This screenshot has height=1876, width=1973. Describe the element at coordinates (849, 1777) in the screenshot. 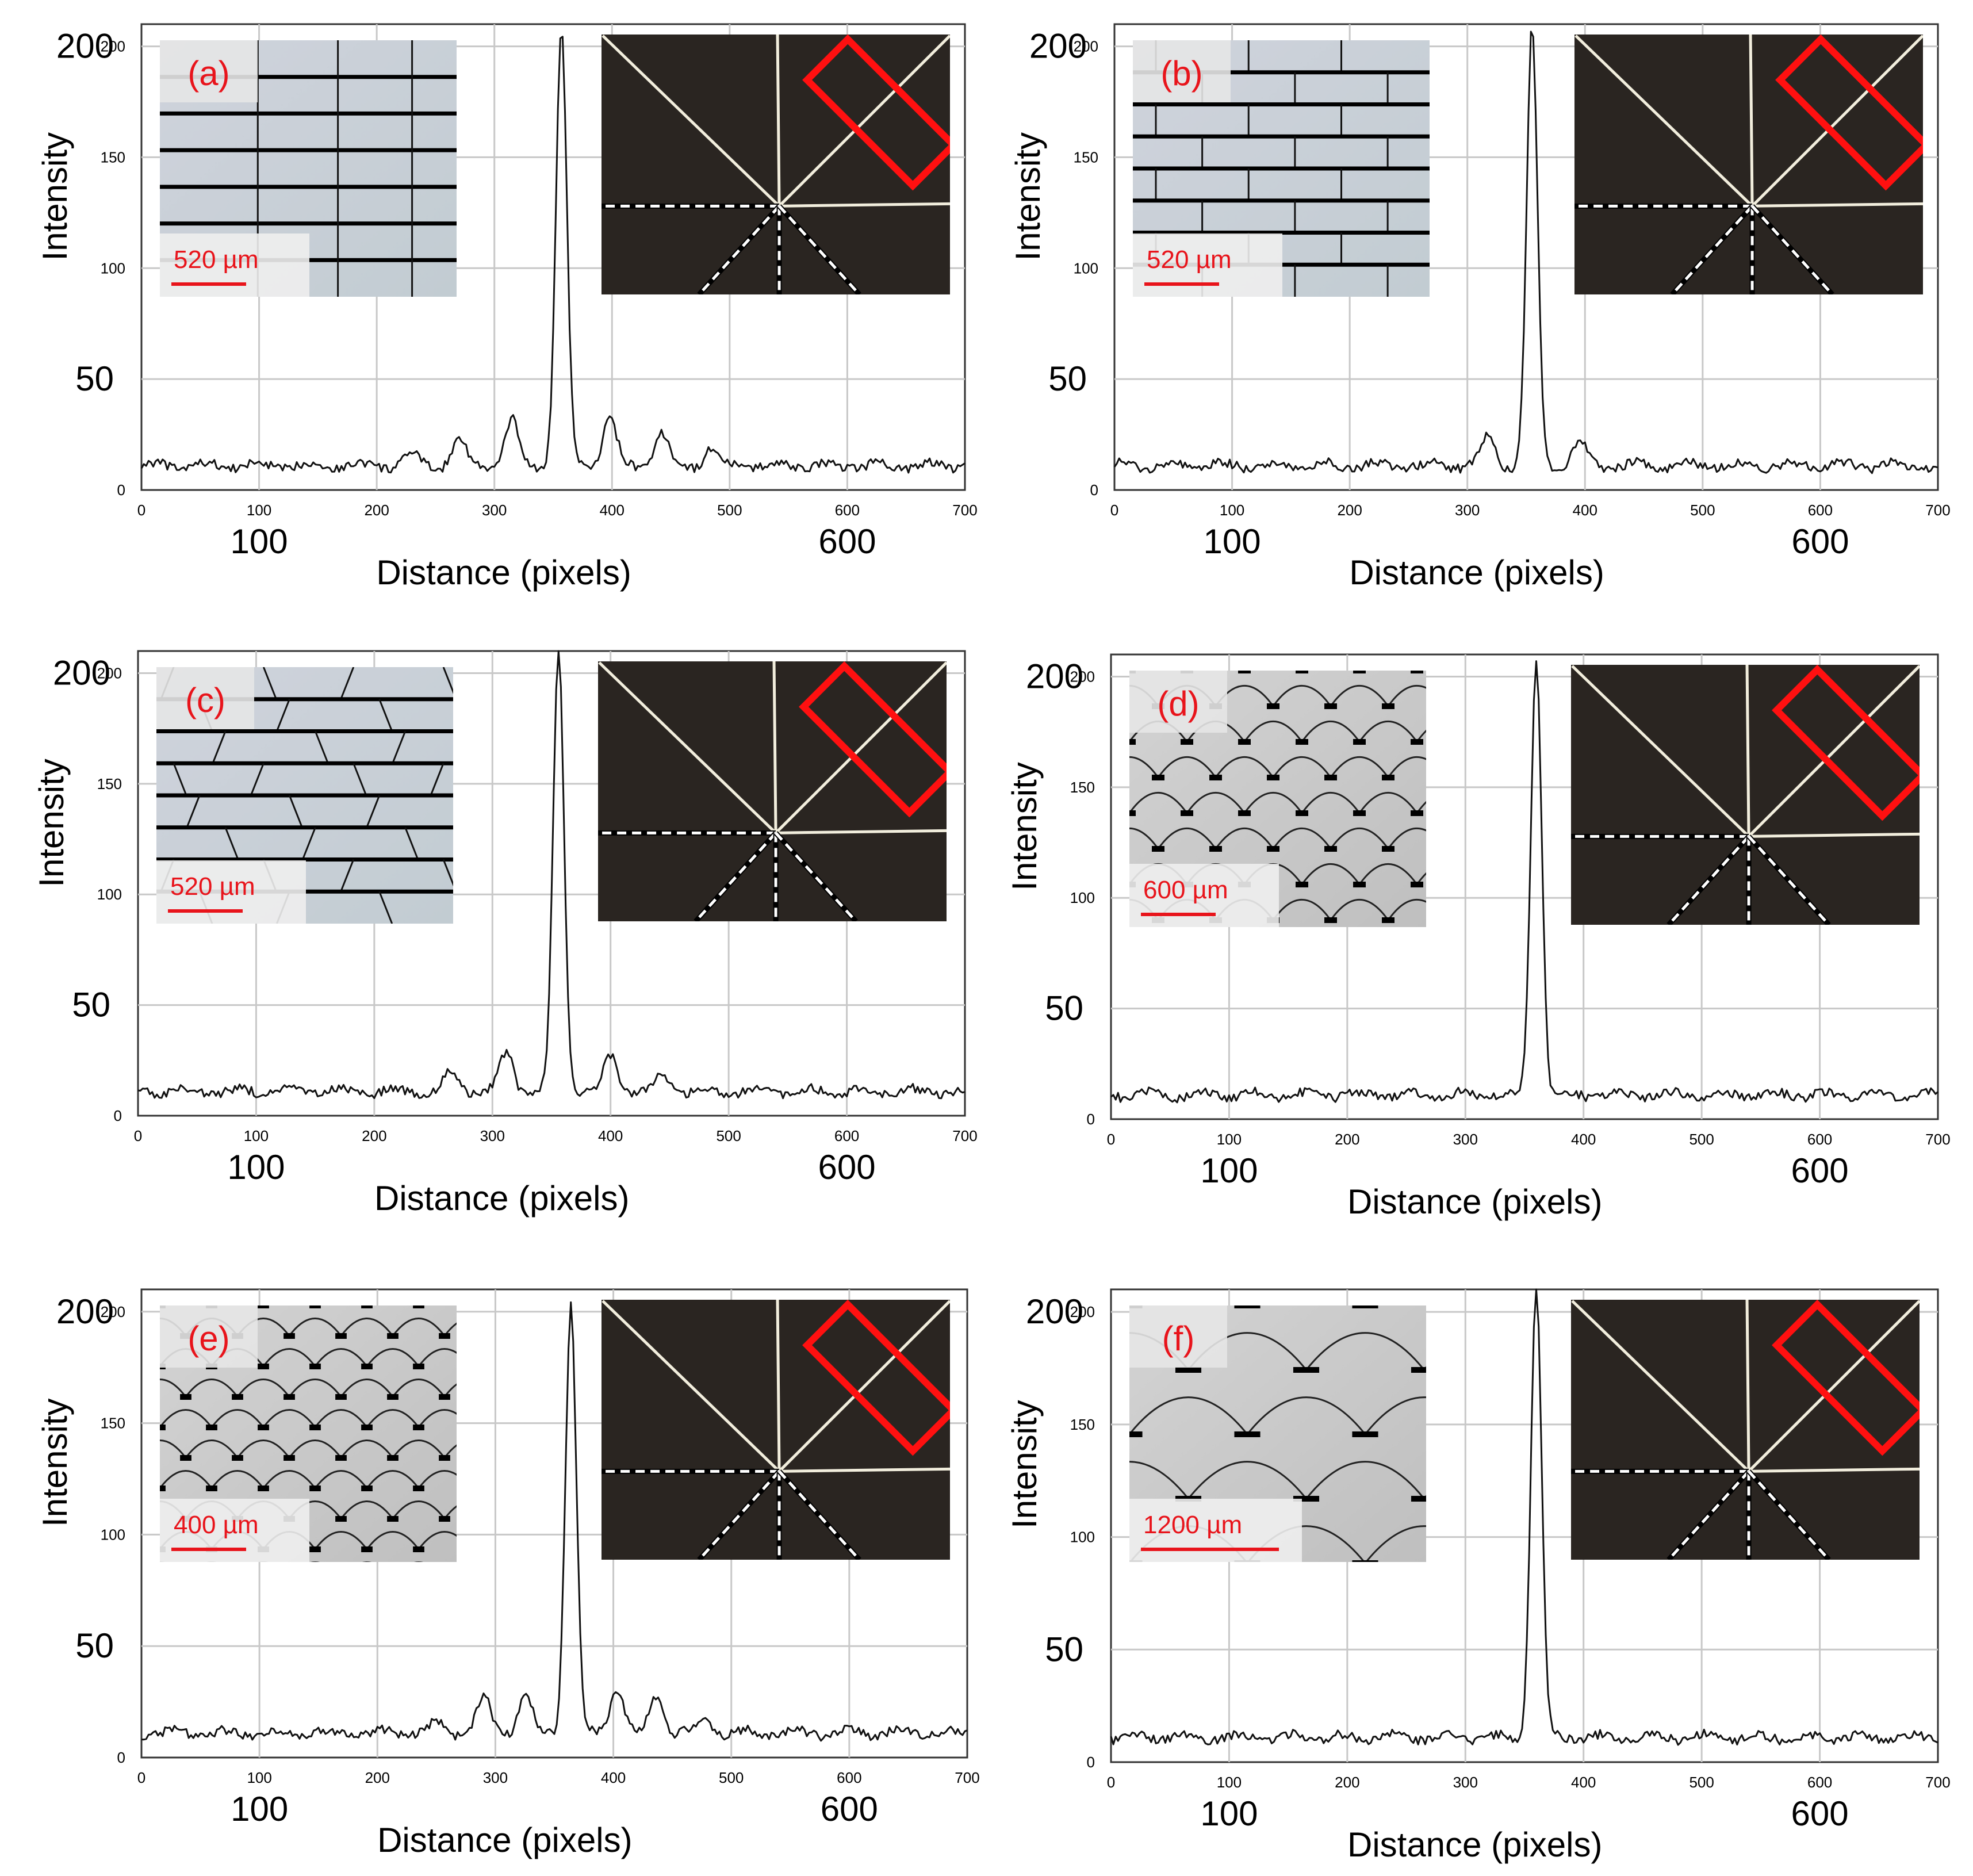

I see `x-tick-label: 600` at that location.